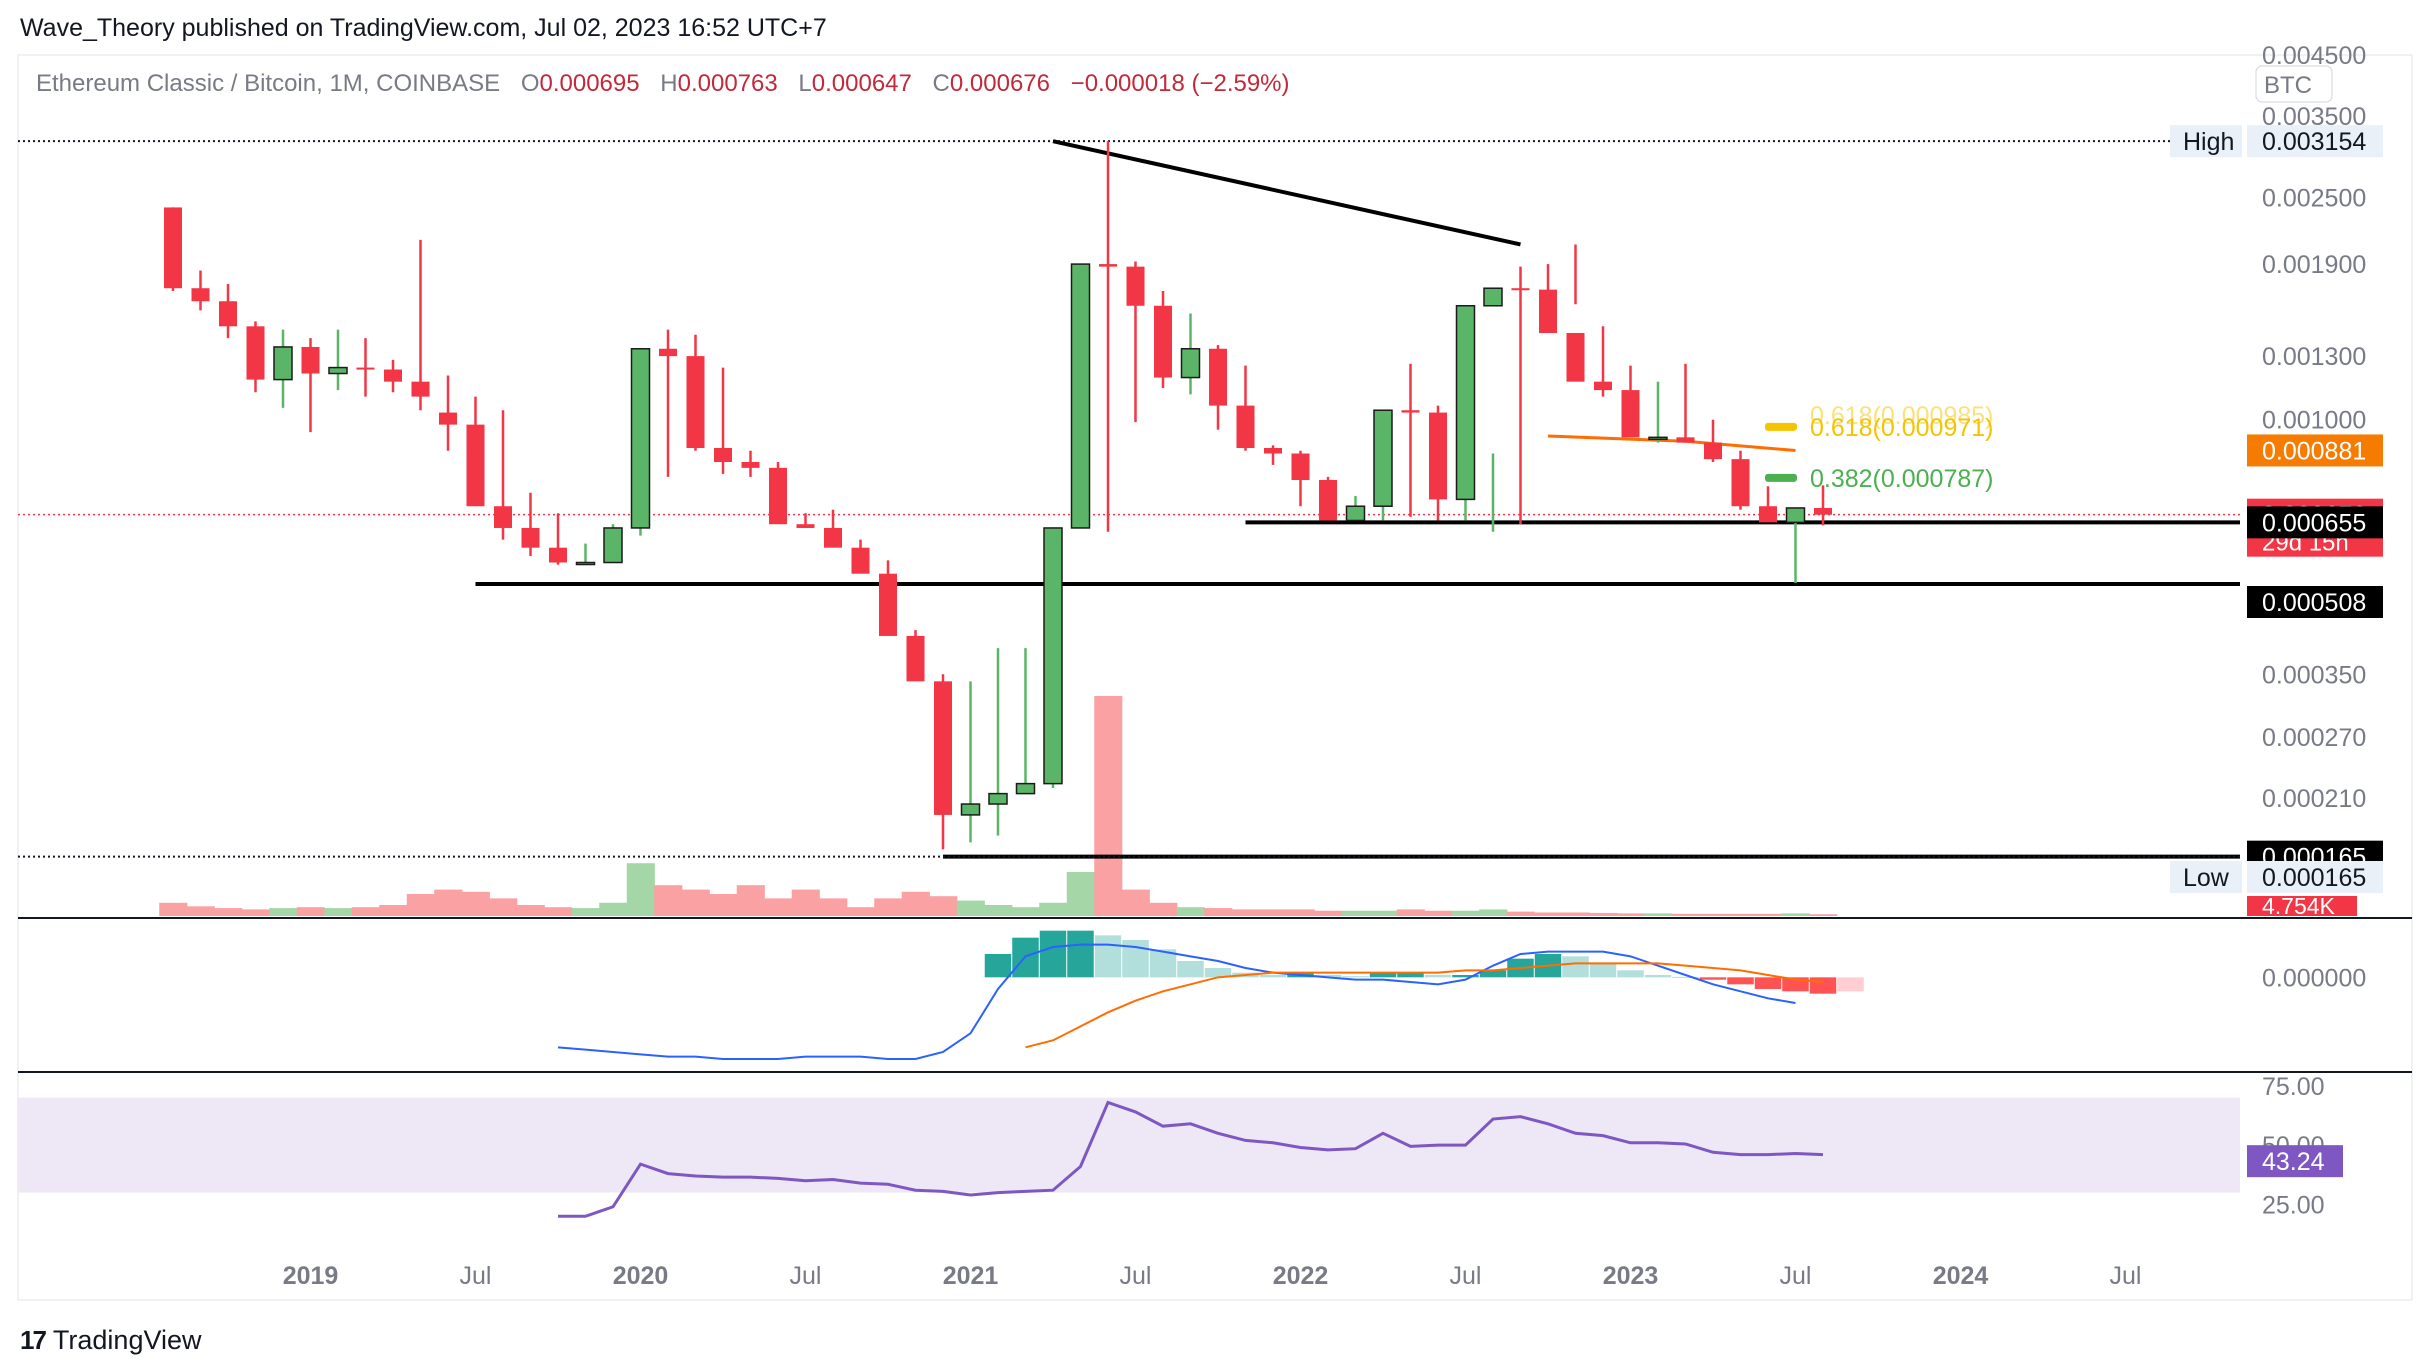 The image size is (2430, 1372). I want to click on price-label: 0.000881, so click(2314, 451).